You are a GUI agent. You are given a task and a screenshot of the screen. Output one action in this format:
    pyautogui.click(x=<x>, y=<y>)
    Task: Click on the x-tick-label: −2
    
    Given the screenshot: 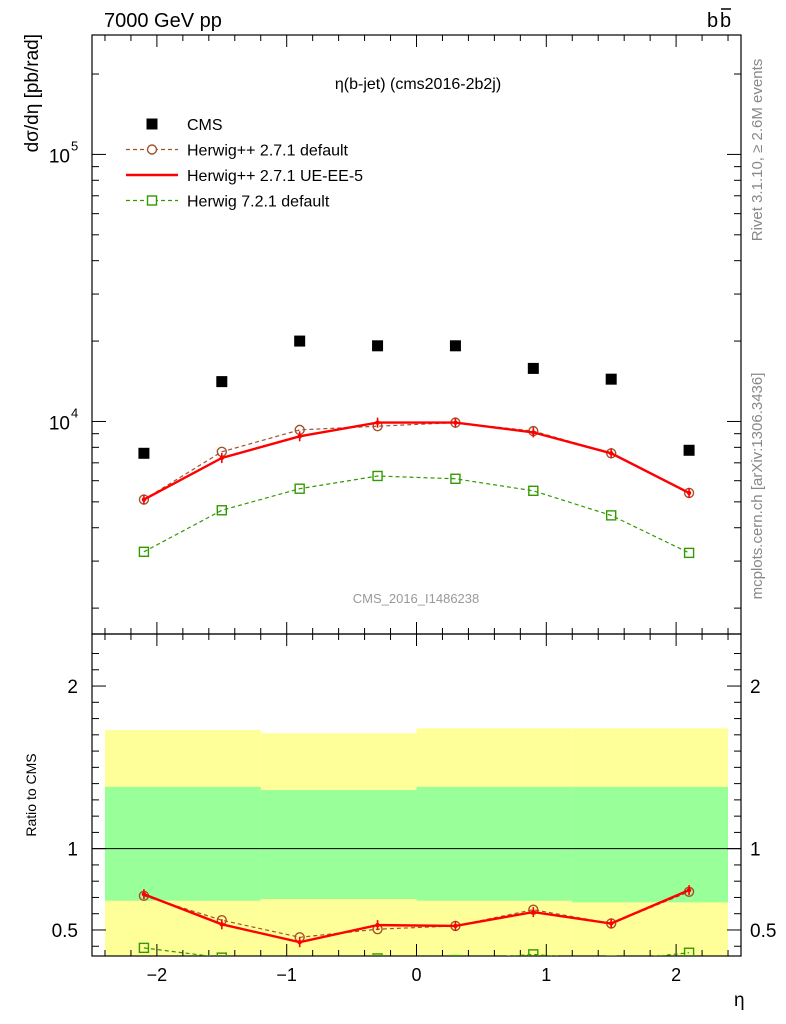 What is the action you would take?
    pyautogui.click(x=157, y=975)
    